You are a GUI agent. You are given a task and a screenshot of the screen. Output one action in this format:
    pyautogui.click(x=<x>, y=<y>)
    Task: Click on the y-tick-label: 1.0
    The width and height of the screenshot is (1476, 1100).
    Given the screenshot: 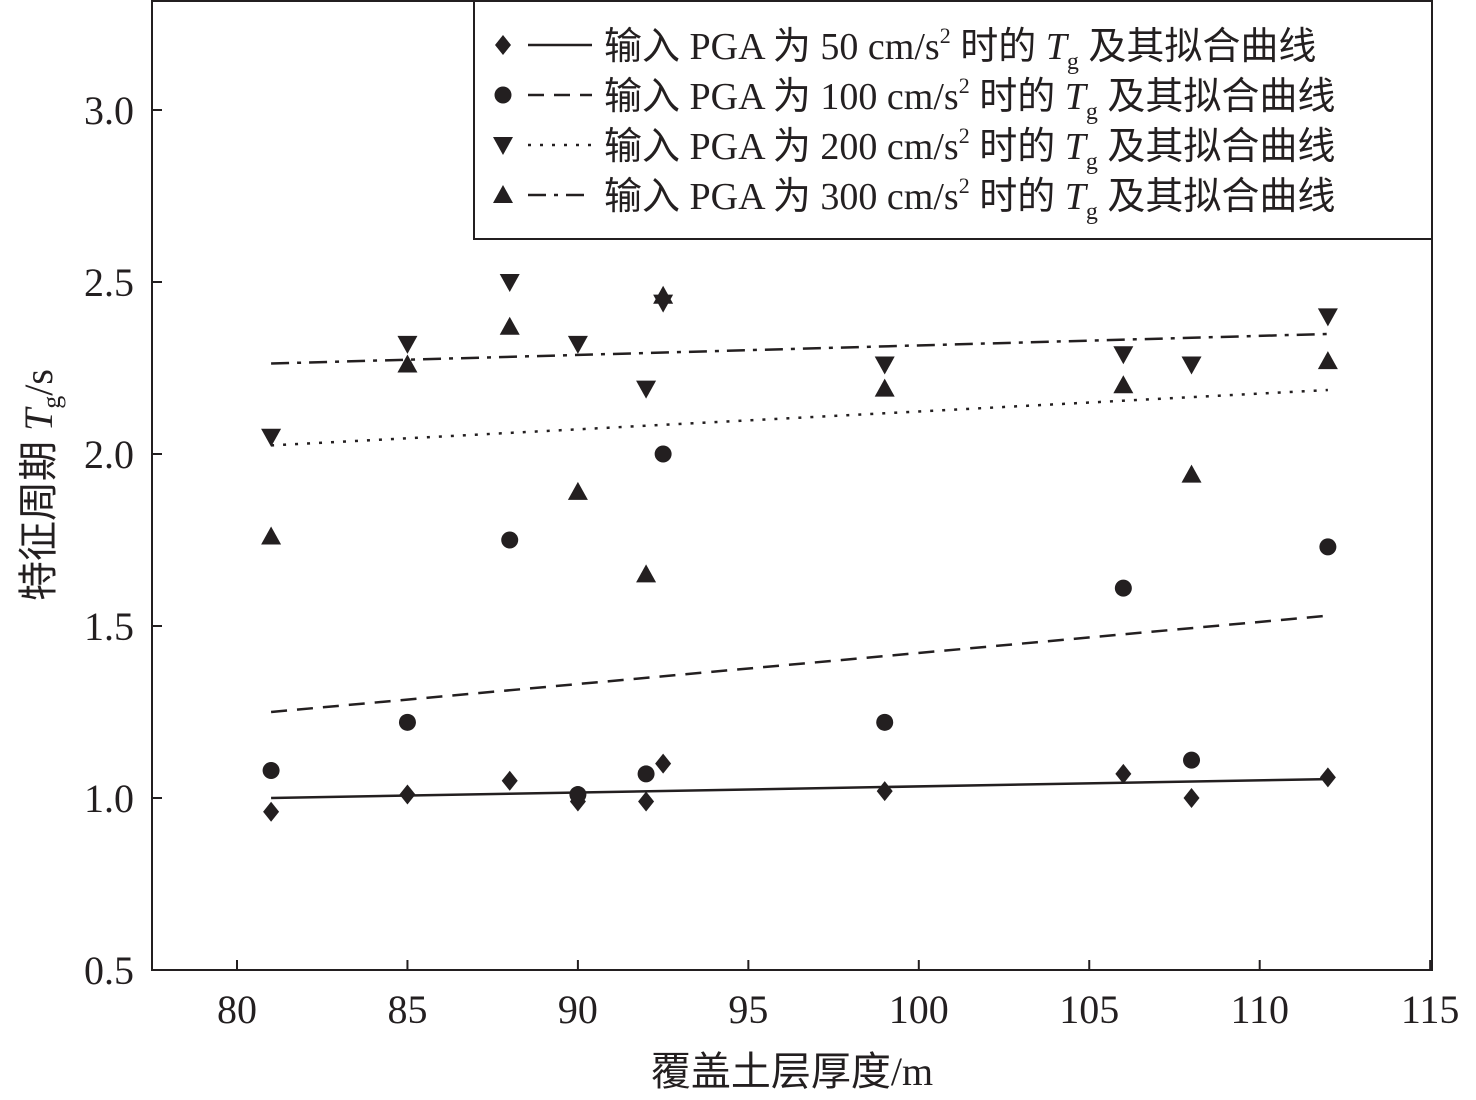 What is the action you would take?
    pyautogui.click(x=109, y=798)
    